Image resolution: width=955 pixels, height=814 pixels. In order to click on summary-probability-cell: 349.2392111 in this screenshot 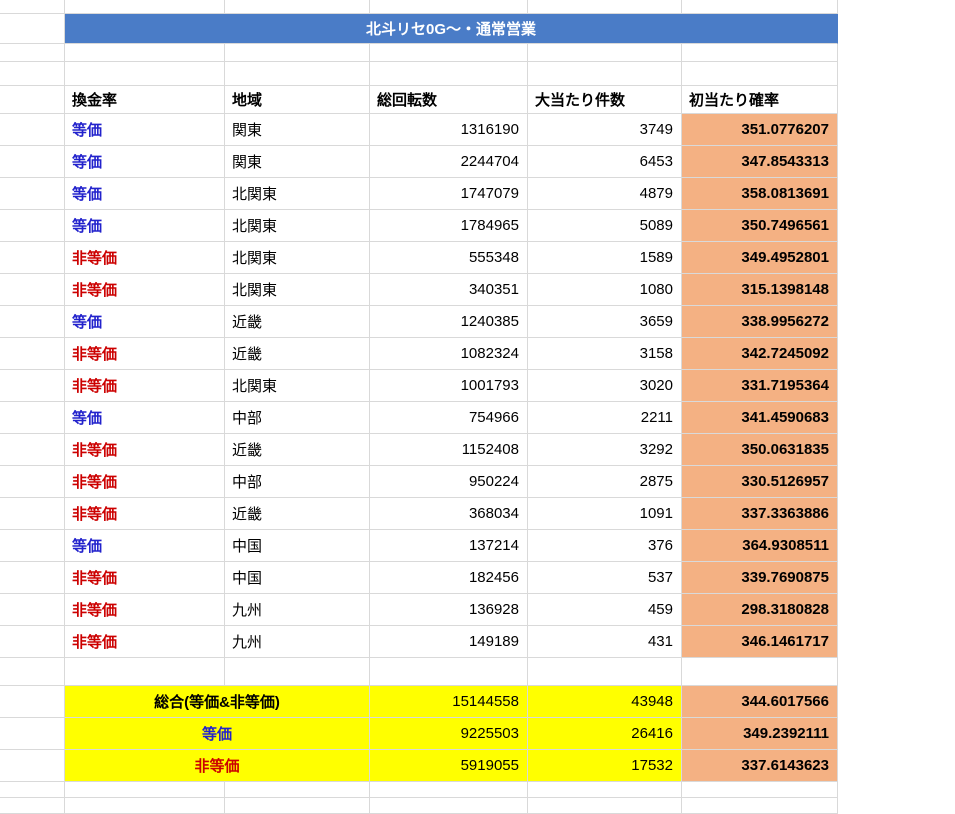, I will do `click(760, 734)`.